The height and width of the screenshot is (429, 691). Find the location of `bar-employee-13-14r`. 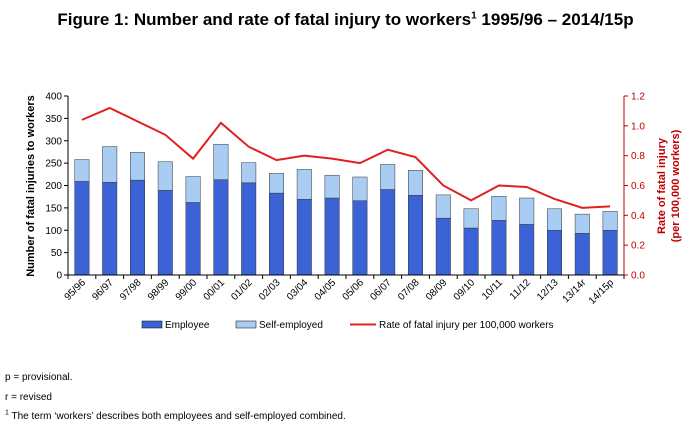

bar-employee-13-14r is located at coordinates (582, 254).